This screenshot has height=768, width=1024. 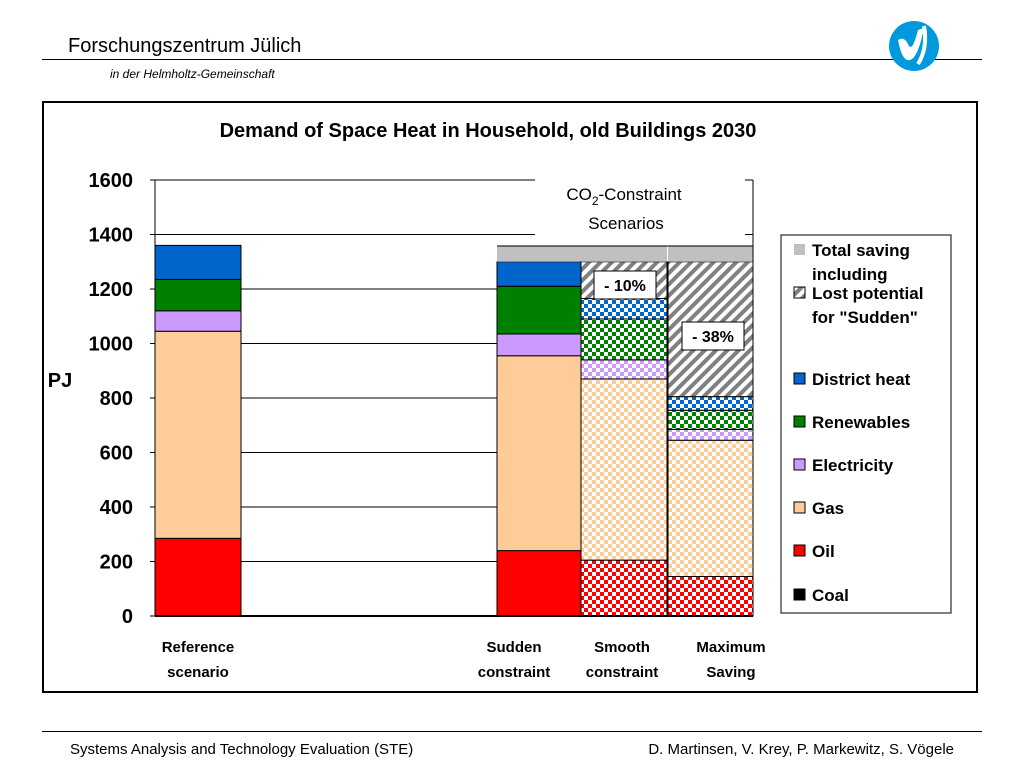 I want to click on legend-label: Coal, so click(x=830, y=595).